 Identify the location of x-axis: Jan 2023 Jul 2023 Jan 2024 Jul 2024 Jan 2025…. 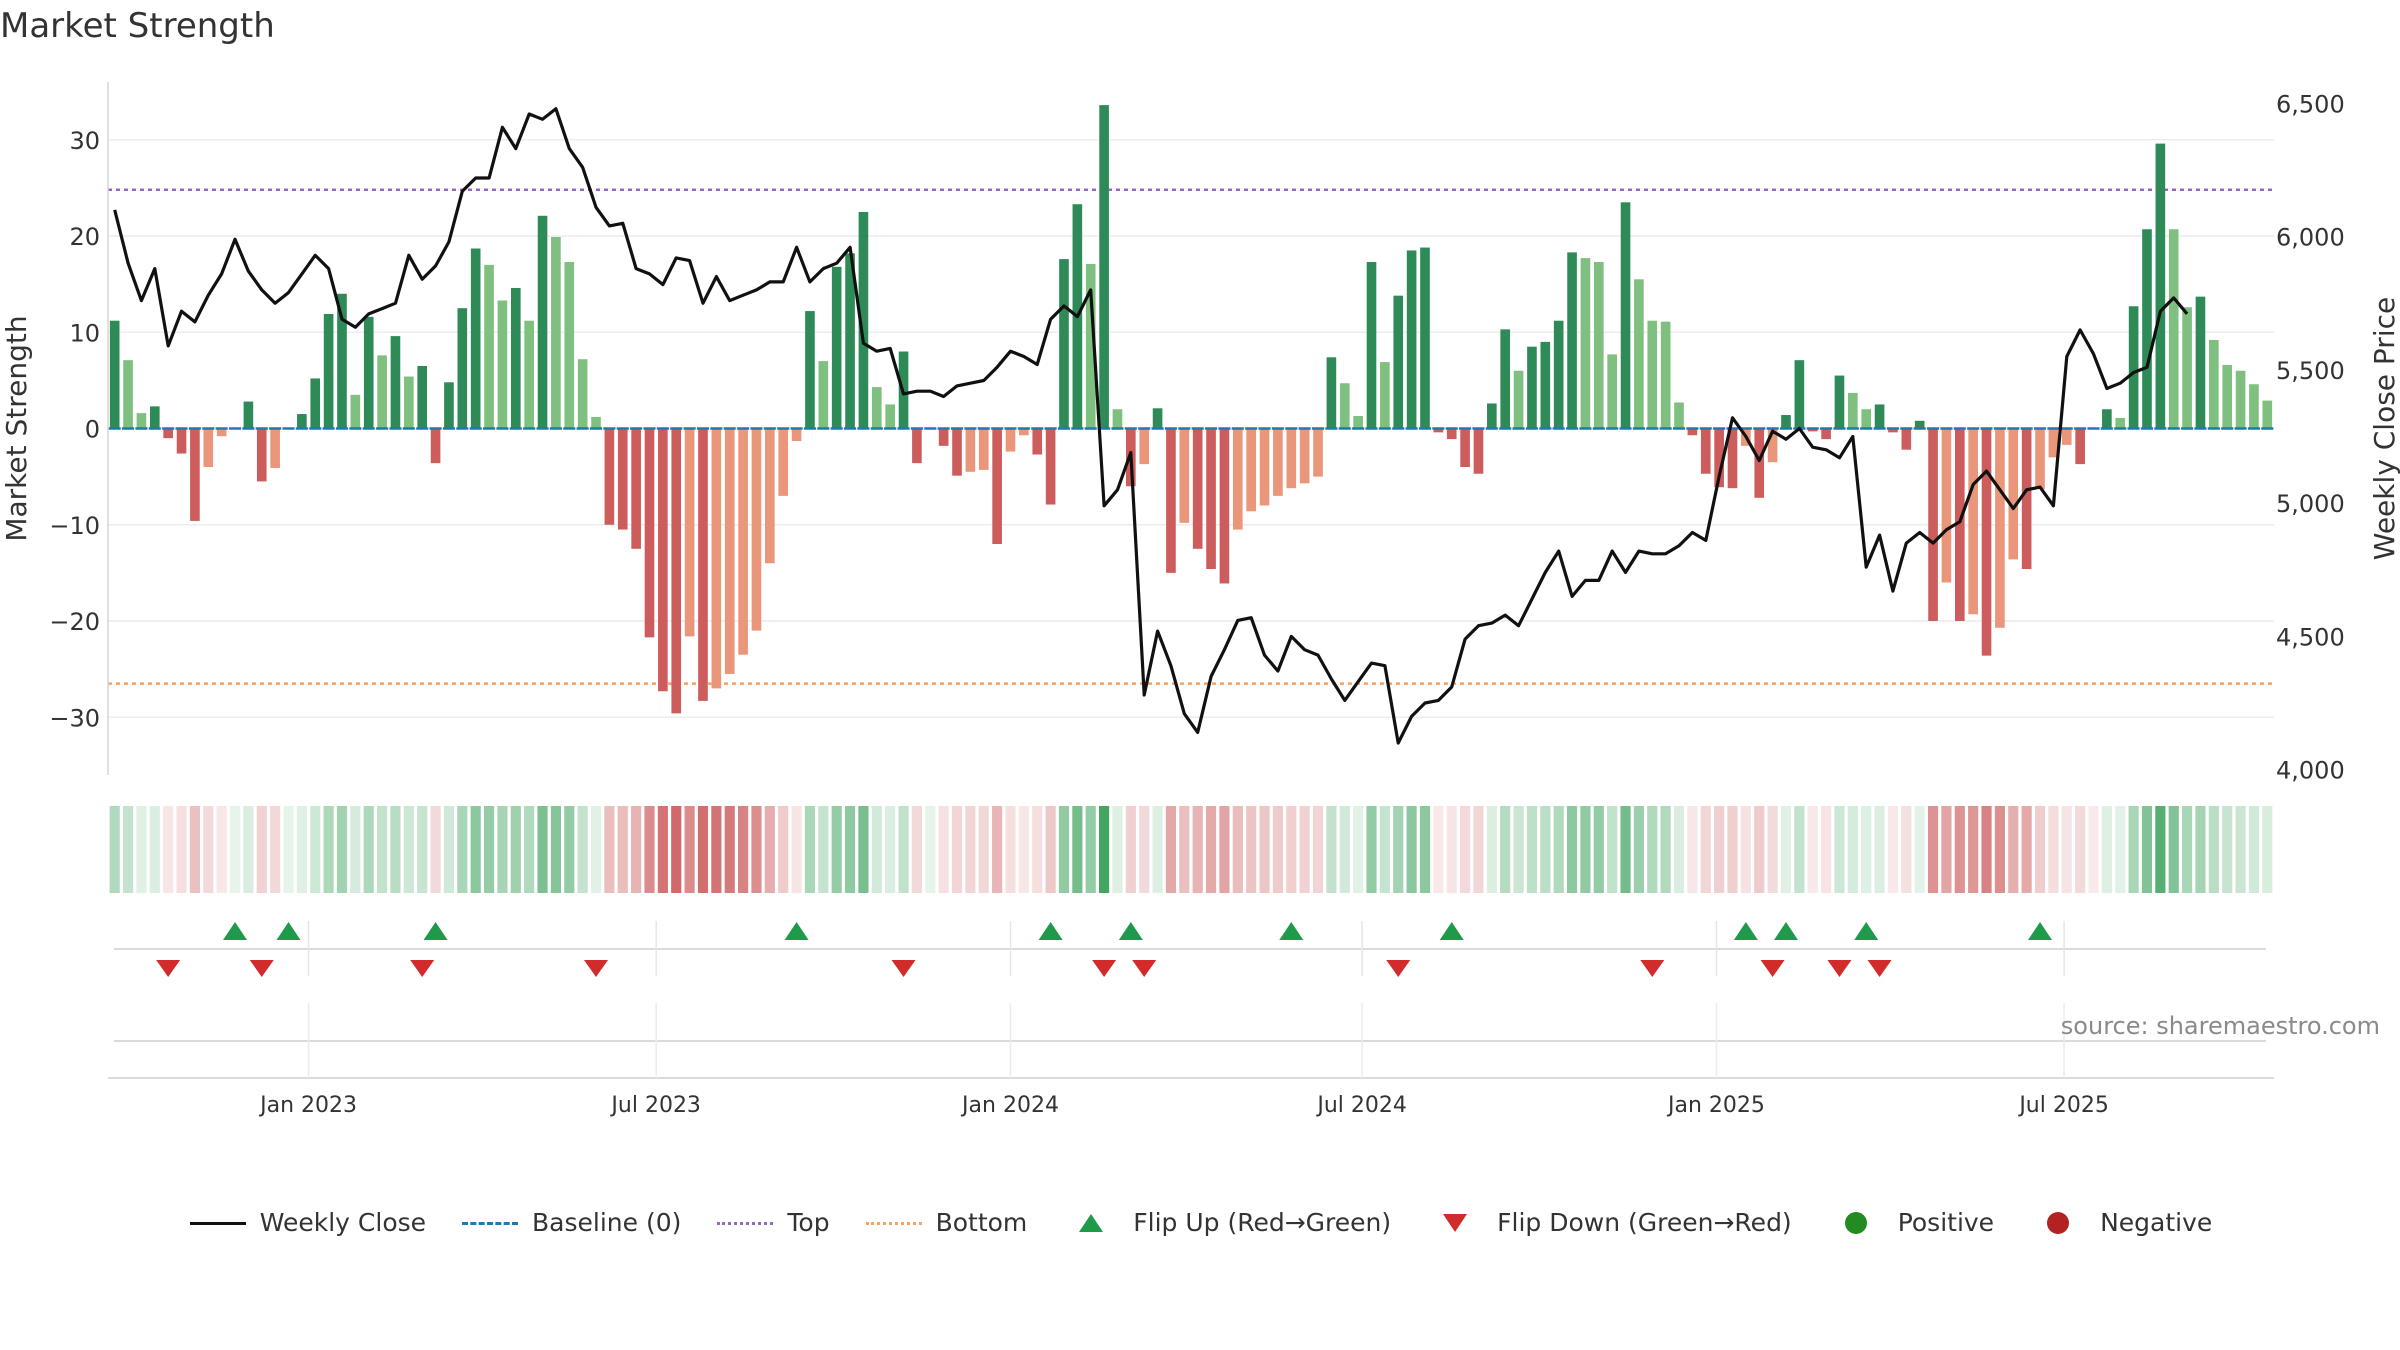
(1191, 1019).